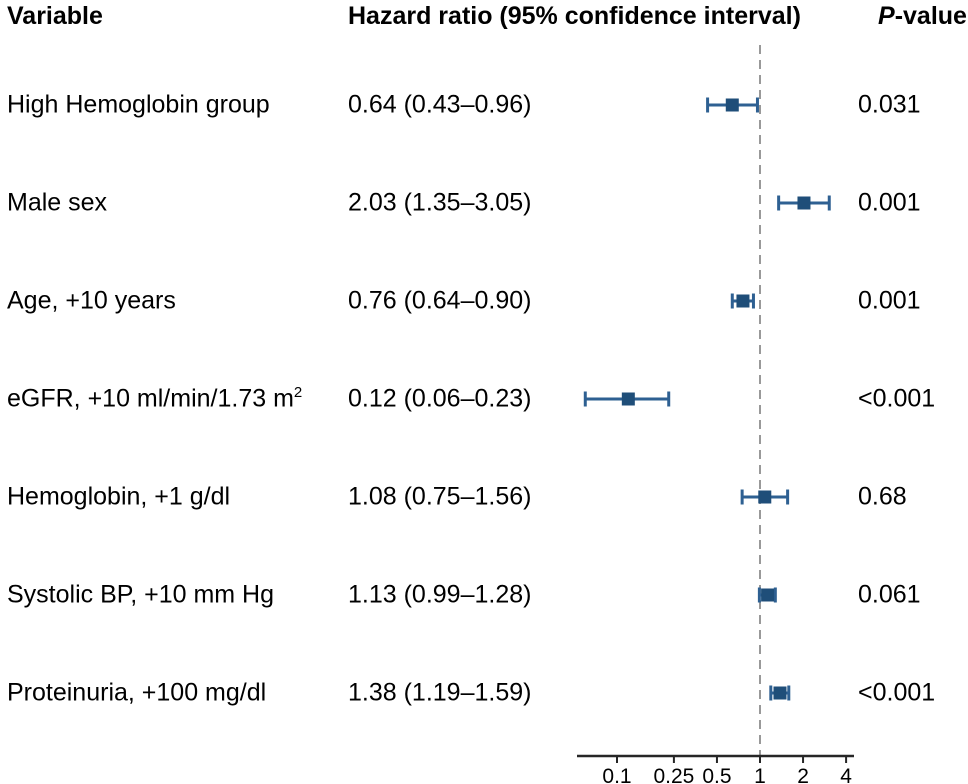  I want to click on p-value-header-rest: -value, so click(930, 16).